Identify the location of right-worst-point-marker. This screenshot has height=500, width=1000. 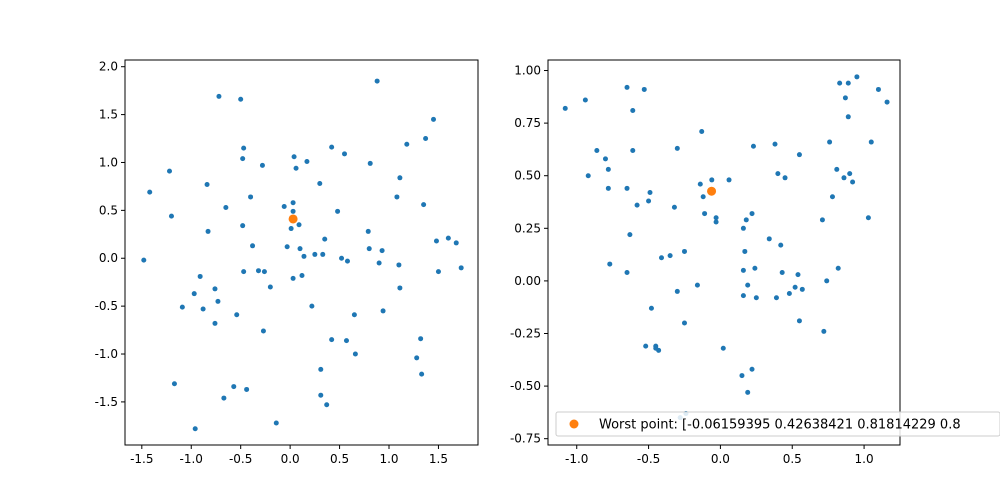
(712, 191).